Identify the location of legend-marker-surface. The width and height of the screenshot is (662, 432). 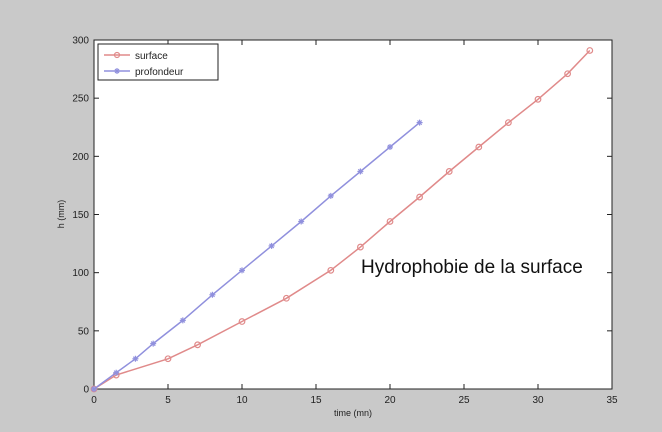
(117, 55).